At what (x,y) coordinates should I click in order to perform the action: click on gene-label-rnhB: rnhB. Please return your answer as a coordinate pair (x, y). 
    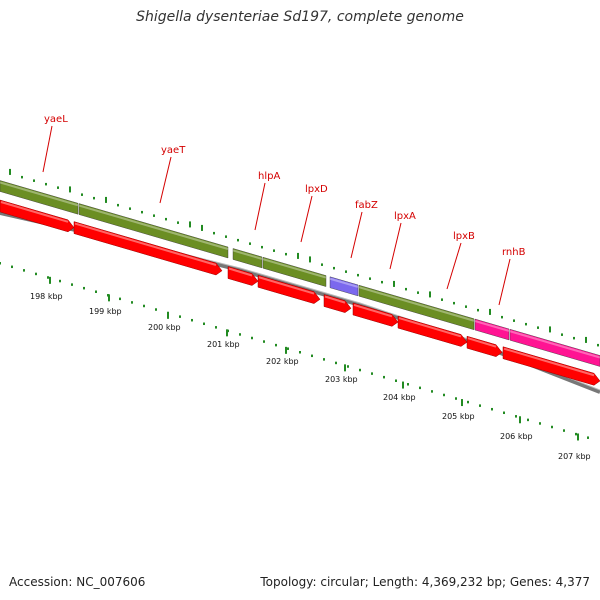
    Looking at the image, I should click on (514, 252).